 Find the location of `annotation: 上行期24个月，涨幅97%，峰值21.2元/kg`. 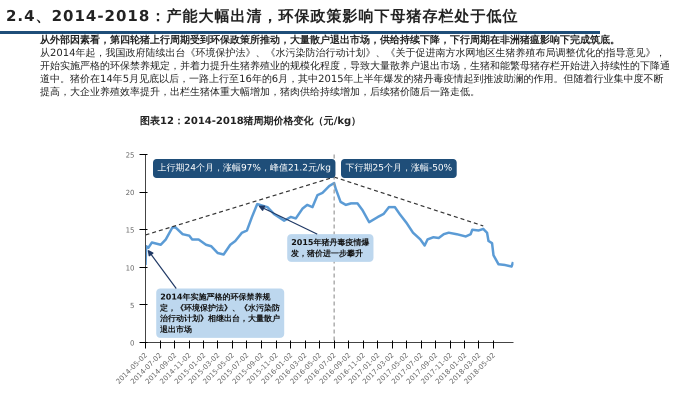

annotation: 上行期24个月，涨幅97%，峰值21.2元/kg is located at coordinates (244, 168).